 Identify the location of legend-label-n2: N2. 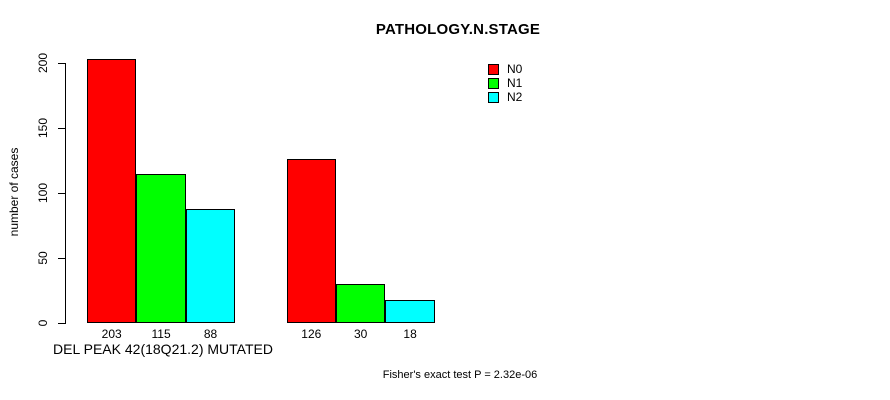
(515, 97).